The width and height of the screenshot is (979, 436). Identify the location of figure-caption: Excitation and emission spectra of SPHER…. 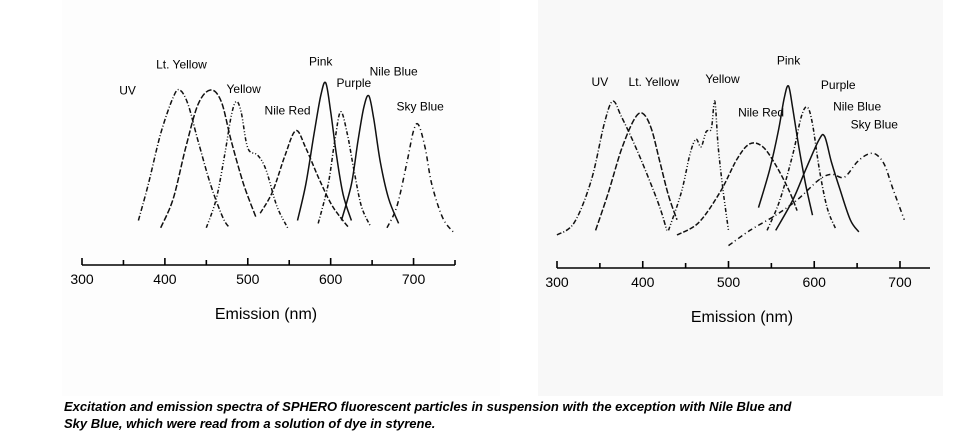
(464, 415).